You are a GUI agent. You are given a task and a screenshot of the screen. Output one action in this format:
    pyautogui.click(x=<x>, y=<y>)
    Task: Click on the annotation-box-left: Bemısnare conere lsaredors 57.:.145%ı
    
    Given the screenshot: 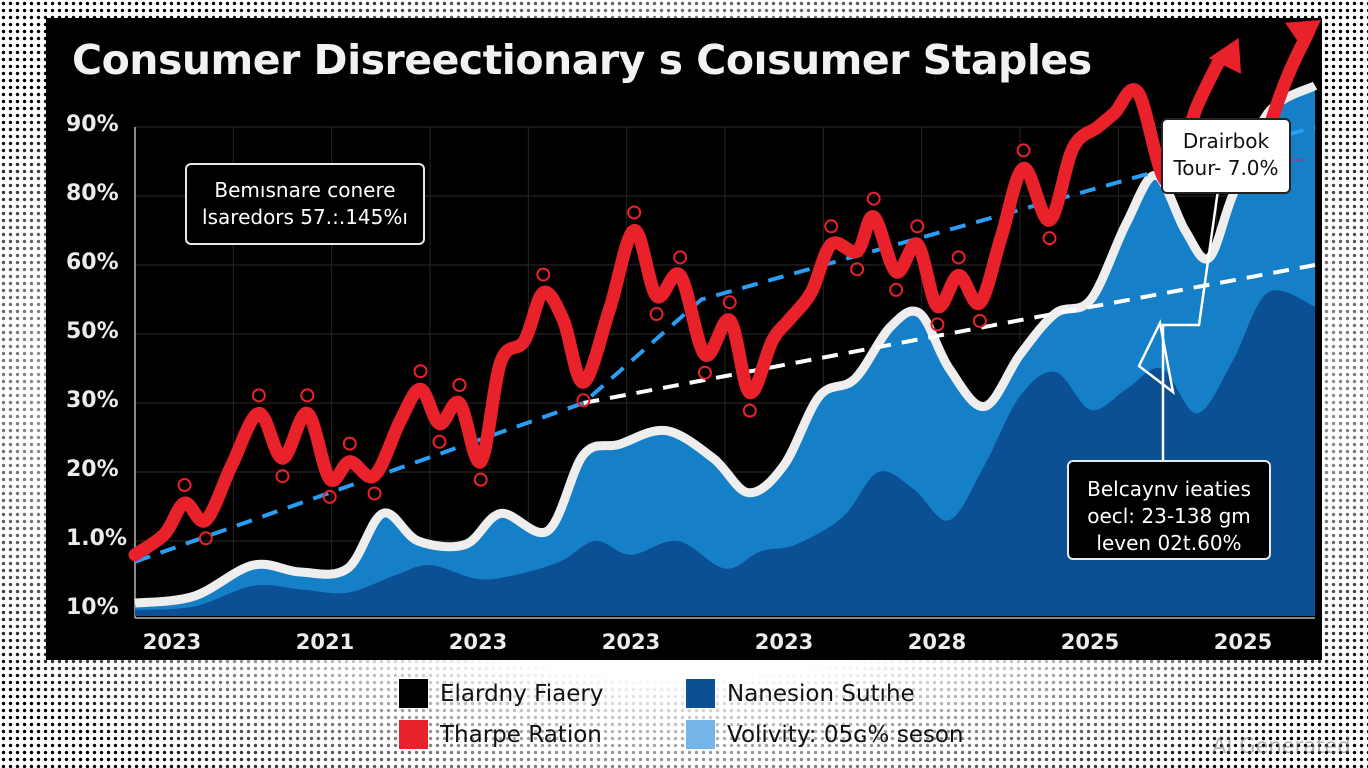 What is the action you would take?
    pyautogui.click(x=305, y=204)
    